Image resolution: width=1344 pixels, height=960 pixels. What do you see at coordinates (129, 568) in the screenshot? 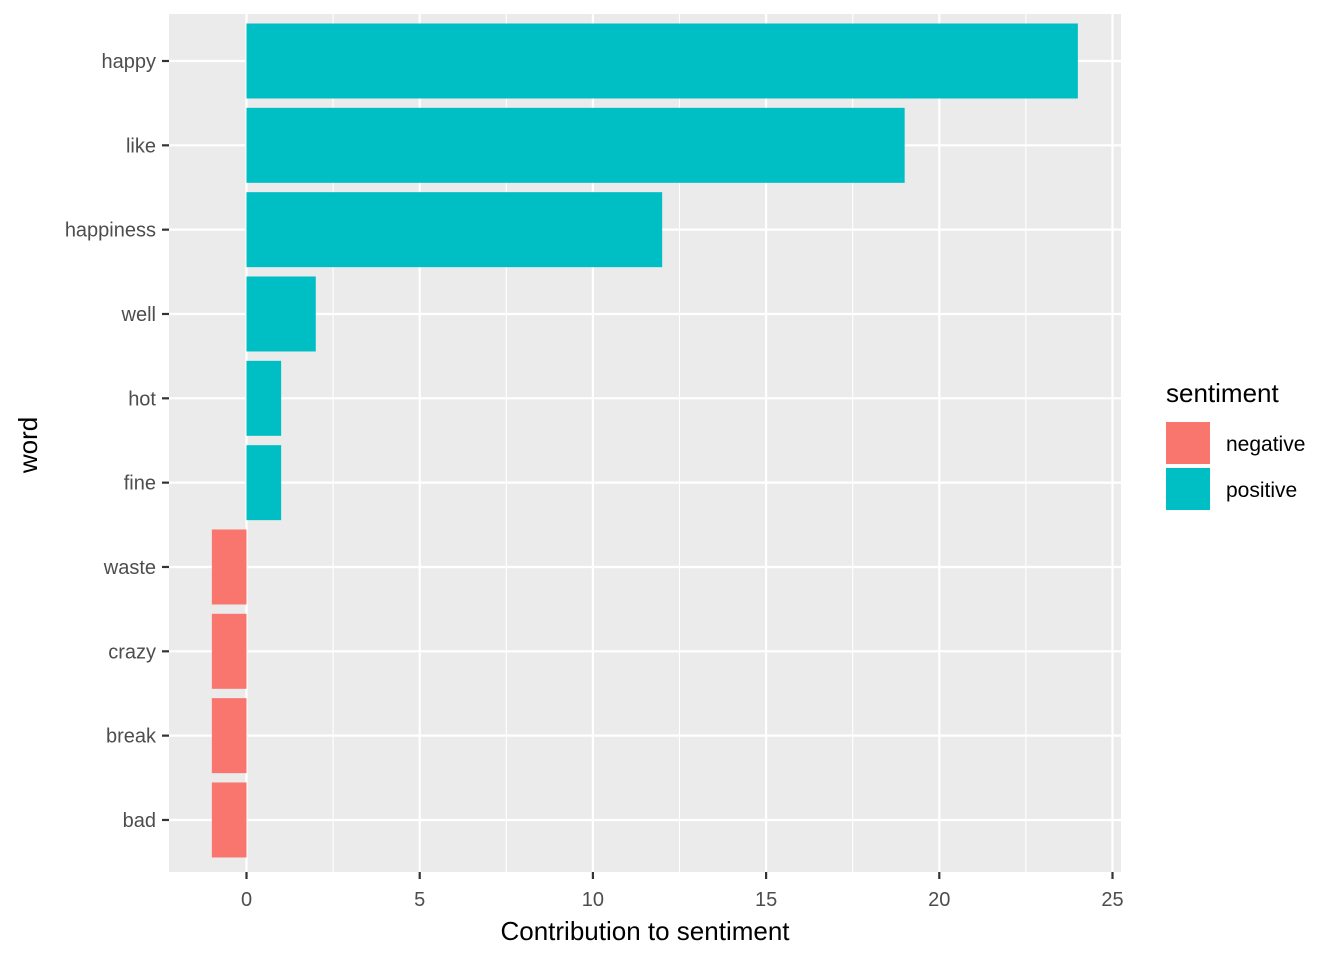
I see `y-tick-label: waste` at bounding box center [129, 568].